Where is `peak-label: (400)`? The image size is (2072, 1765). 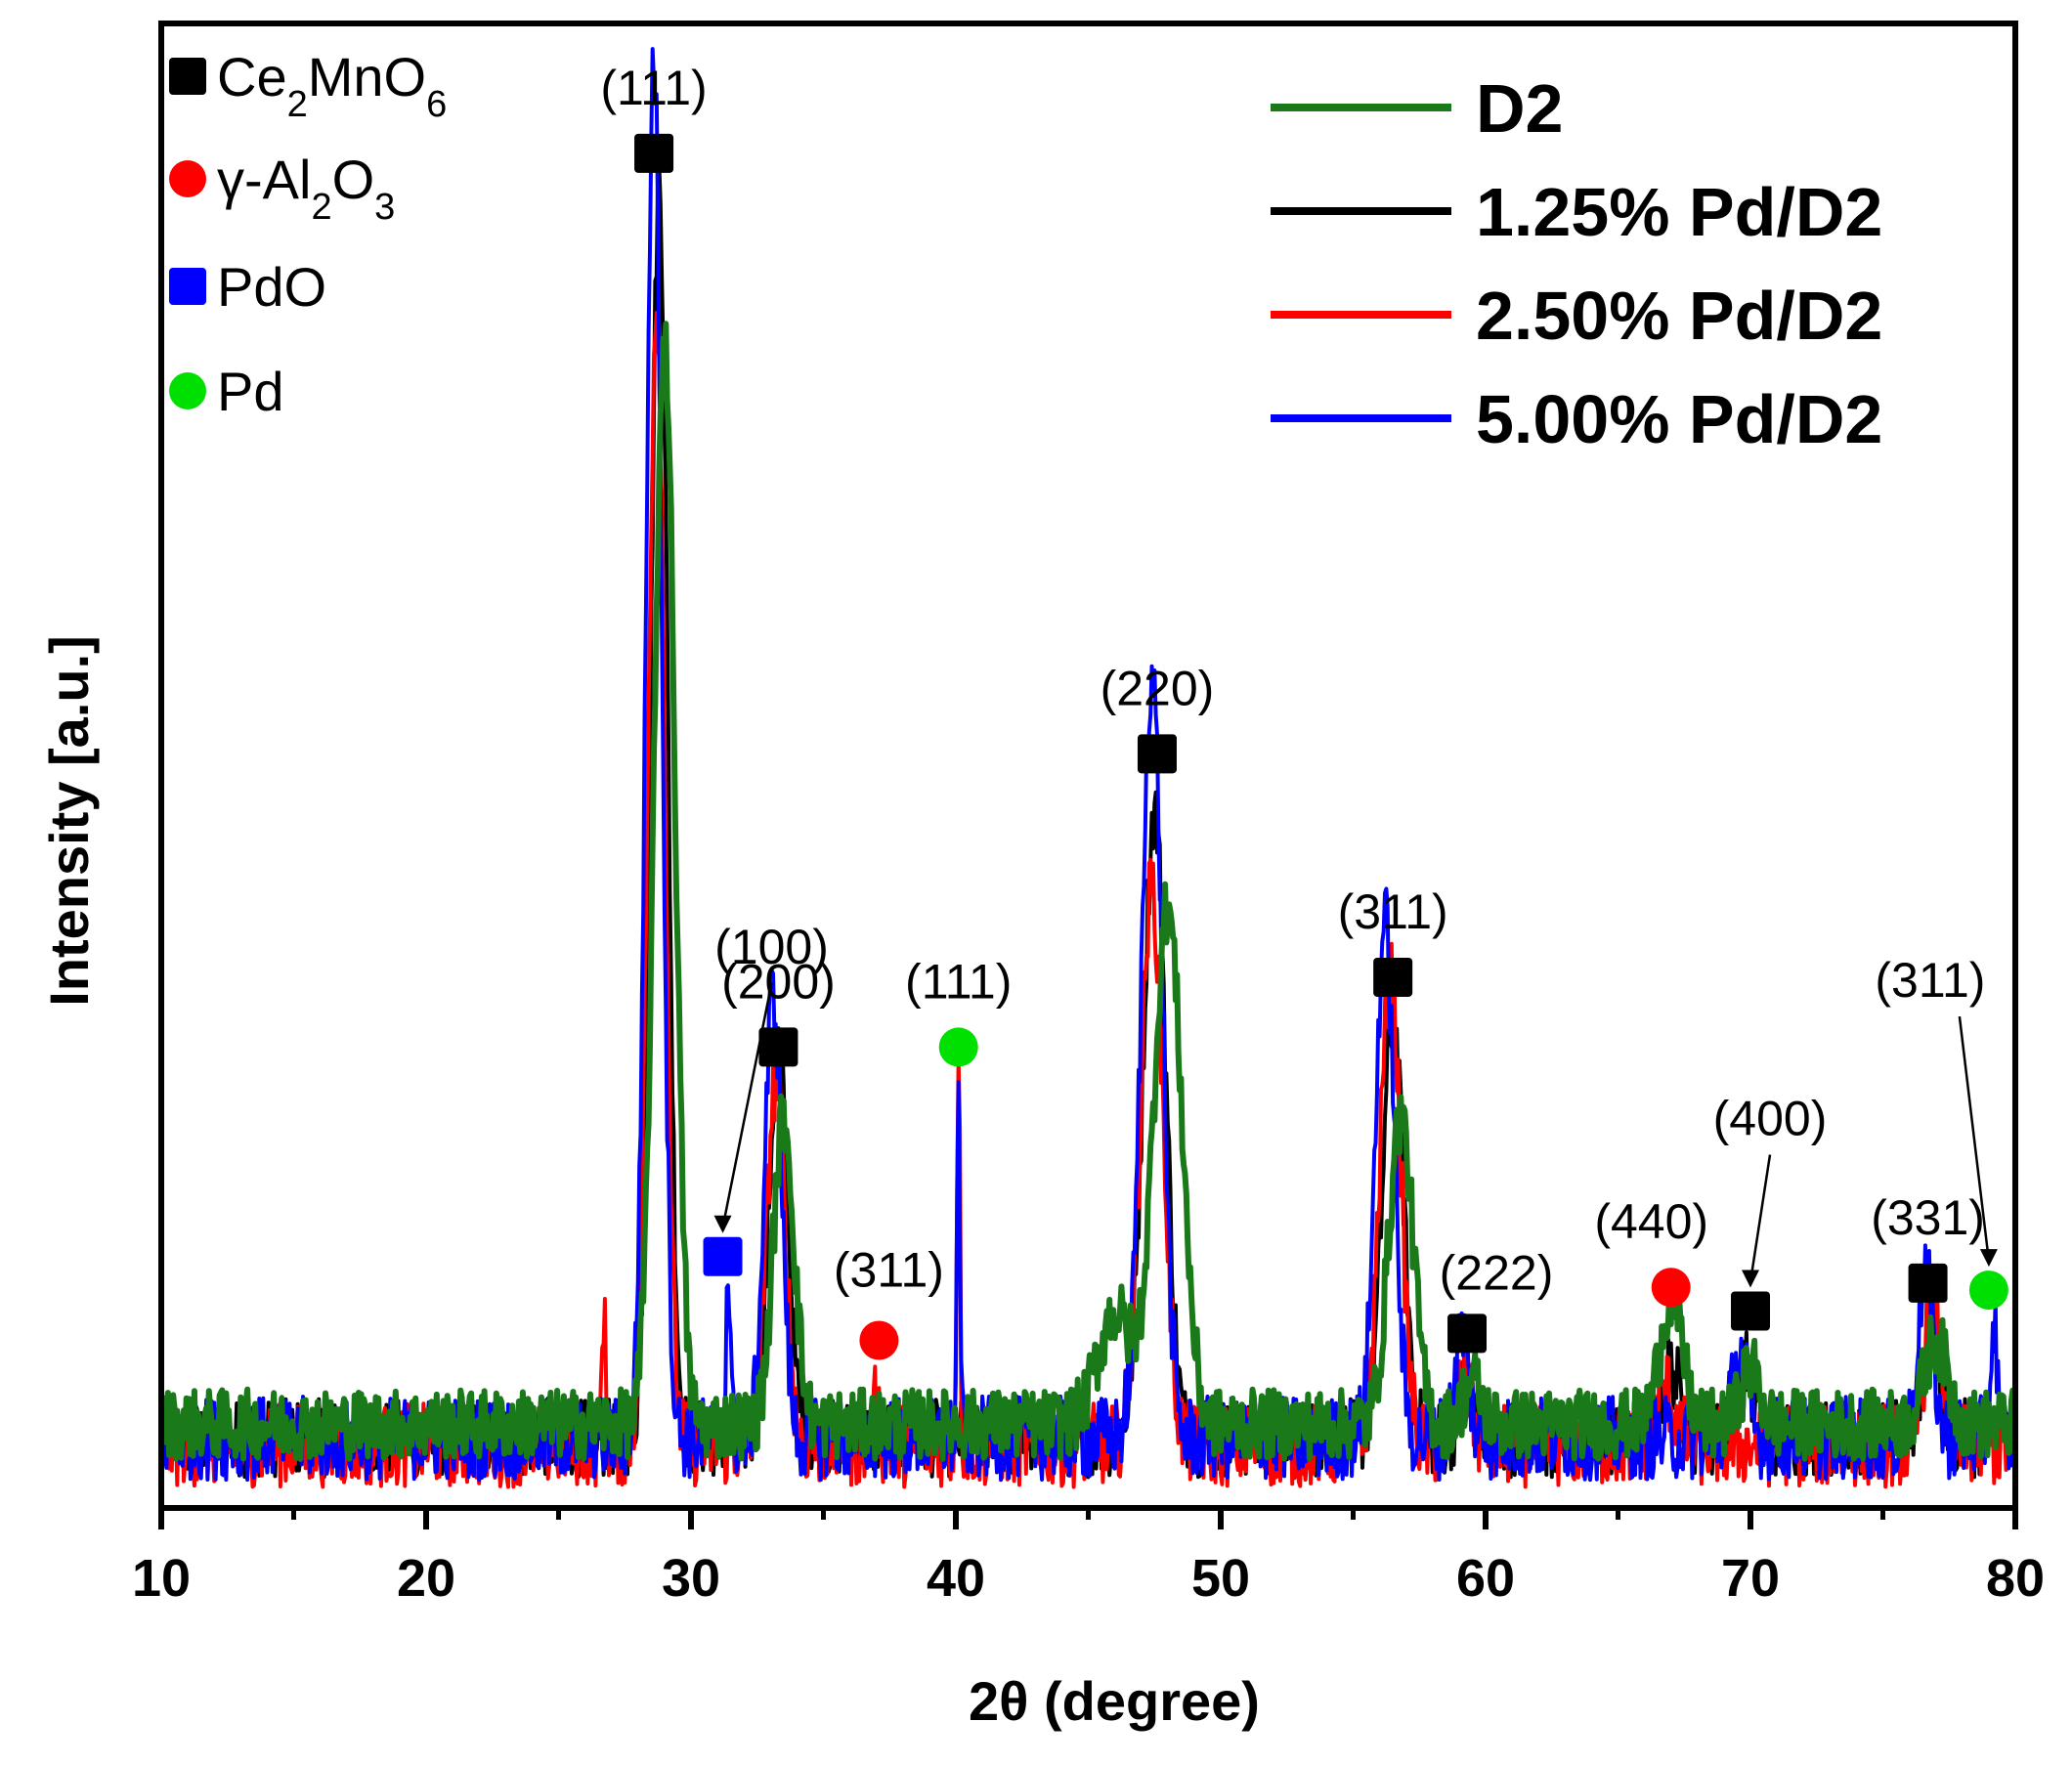 peak-label: (400) is located at coordinates (1770, 1119).